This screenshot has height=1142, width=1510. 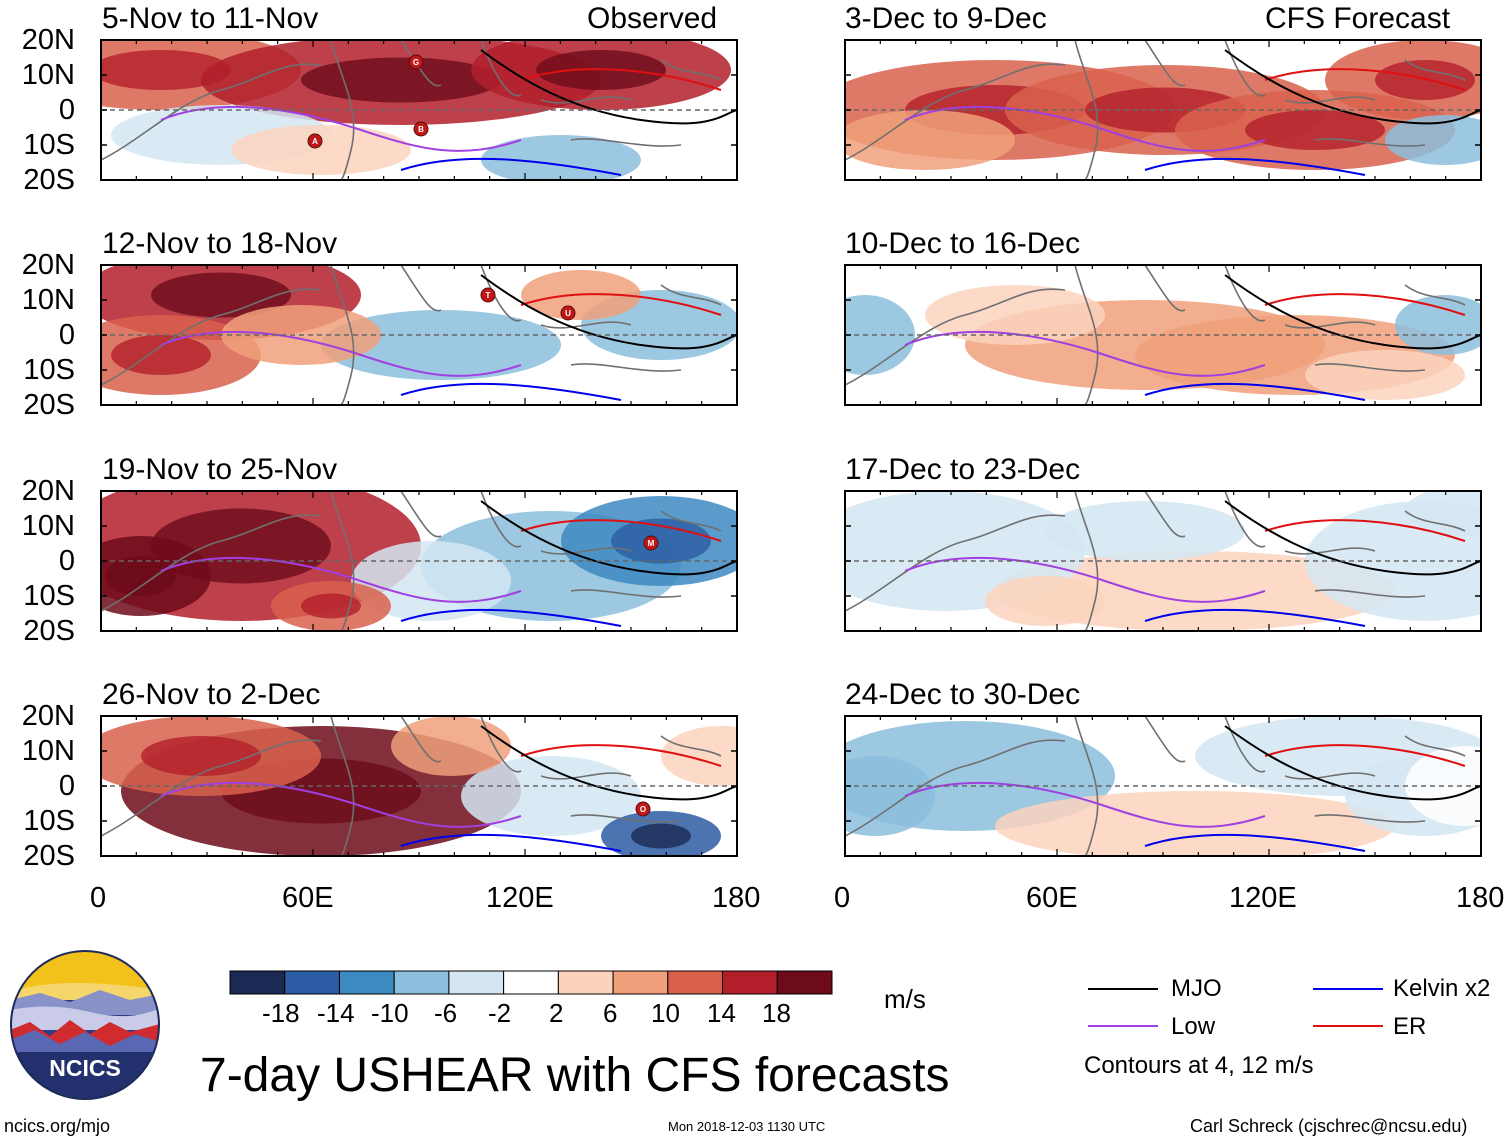 I want to click on storm-label: O, so click(x=643, y=809).